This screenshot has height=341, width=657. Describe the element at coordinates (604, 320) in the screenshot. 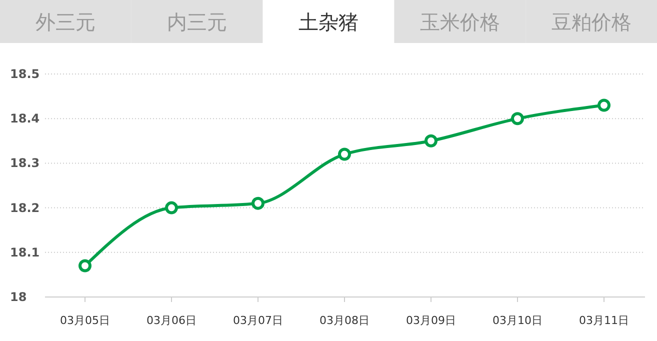

I see `x-tick-label: 03月11日` at that location.